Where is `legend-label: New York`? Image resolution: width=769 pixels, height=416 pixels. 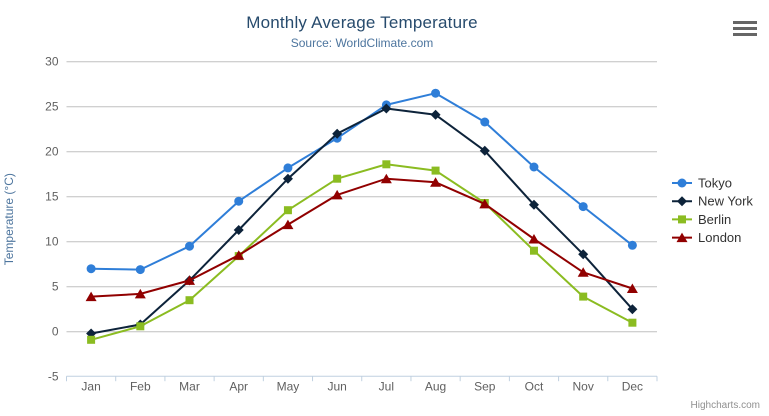
legend-label: New York is located at coordinates (725, 201).